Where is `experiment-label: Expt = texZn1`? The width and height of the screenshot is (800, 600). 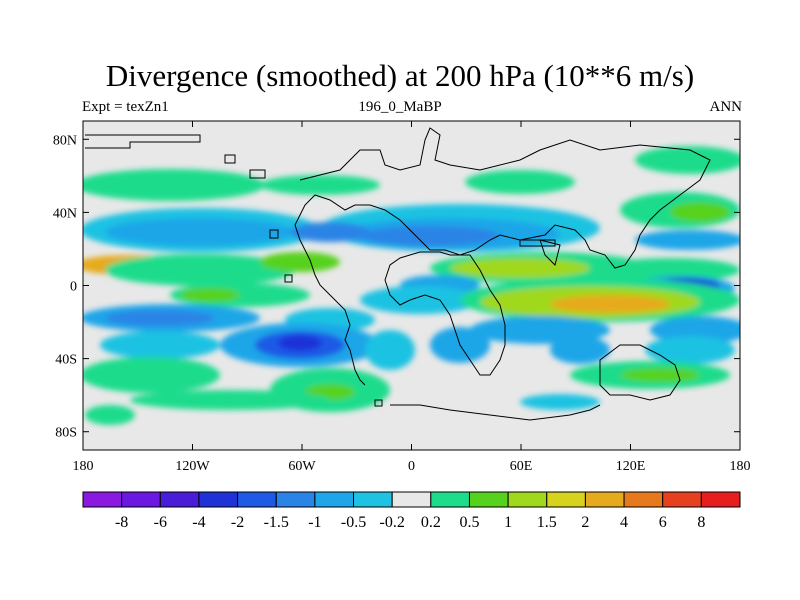 experiment-label: Expt = texZn1 is located at coordinates (125, 107).